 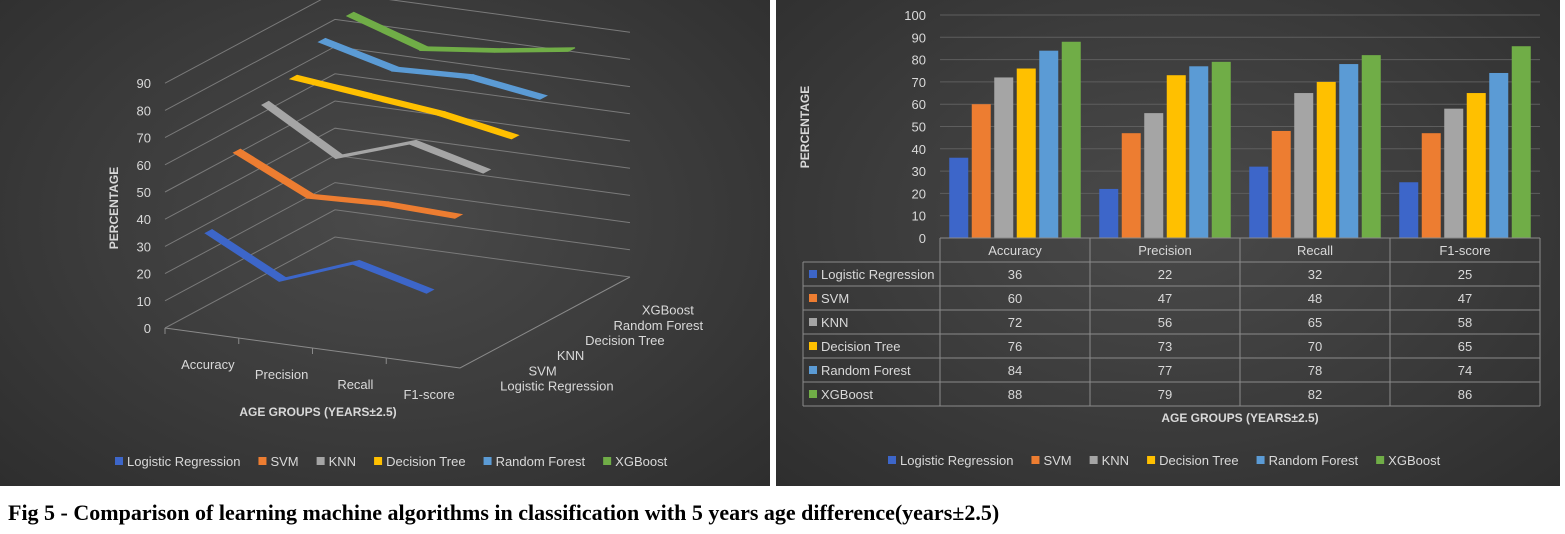 I want to click on legend-label: KNN, so click(x=342, y=461).